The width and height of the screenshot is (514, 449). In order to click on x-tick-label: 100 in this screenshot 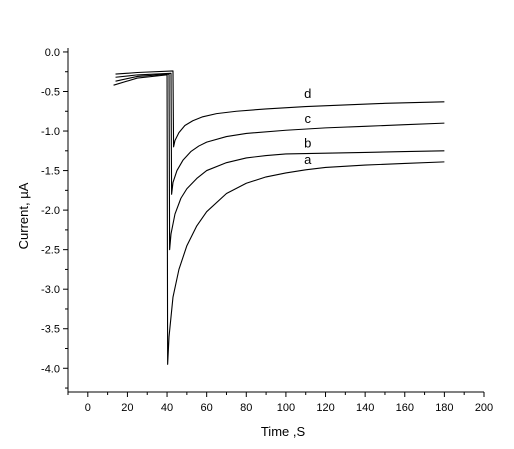, I will do `click(286, 408)`.